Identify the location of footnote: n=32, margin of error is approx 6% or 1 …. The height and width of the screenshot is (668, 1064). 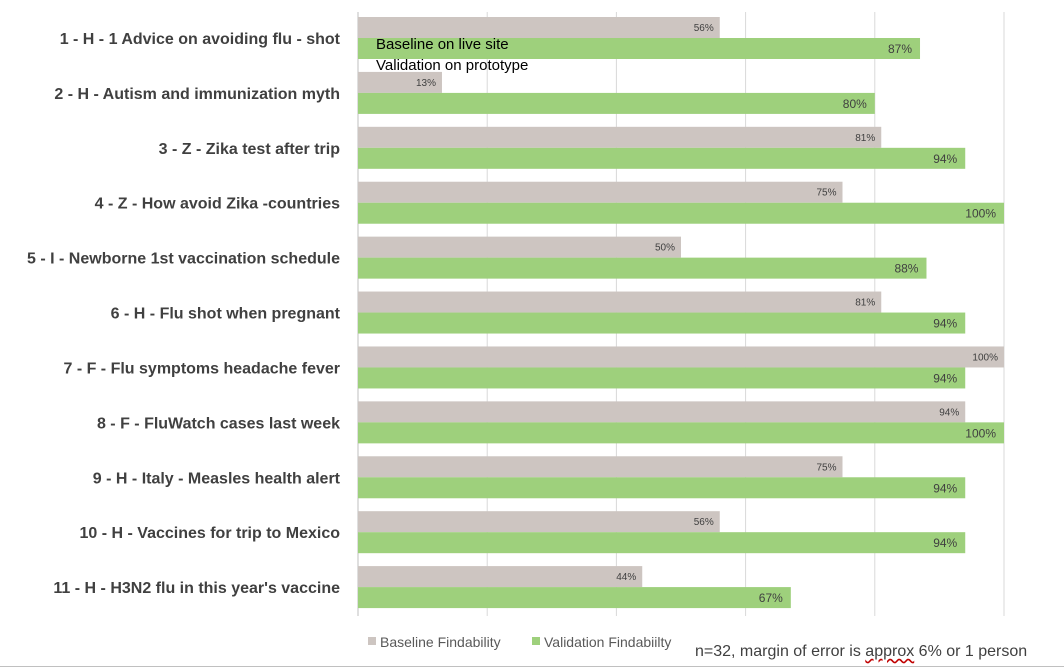
(861, 652).